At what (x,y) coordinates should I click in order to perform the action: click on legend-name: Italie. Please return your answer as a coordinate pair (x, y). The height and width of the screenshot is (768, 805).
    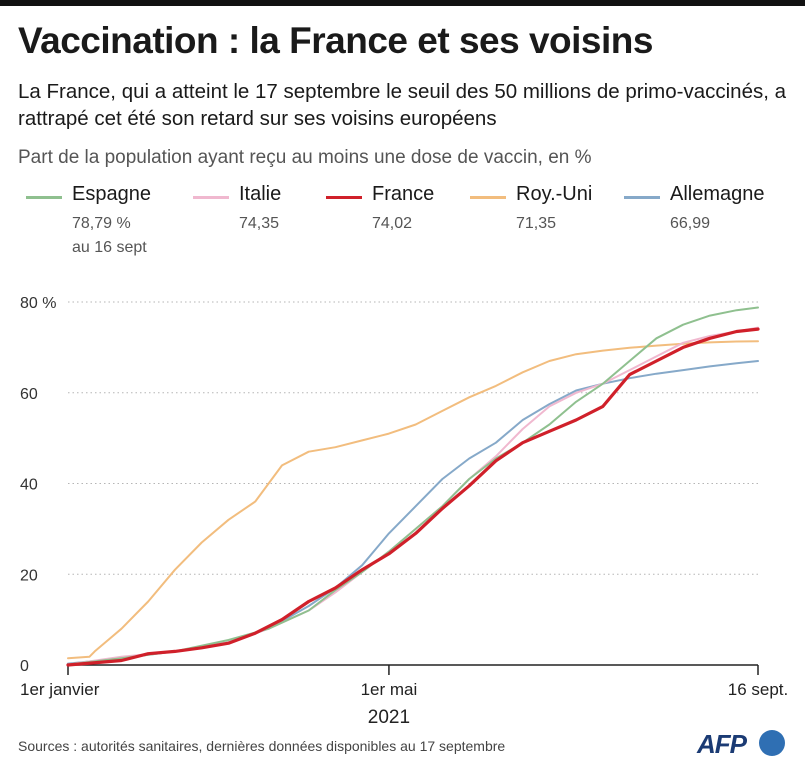
    Looking at the image, I should click on (260, 194).